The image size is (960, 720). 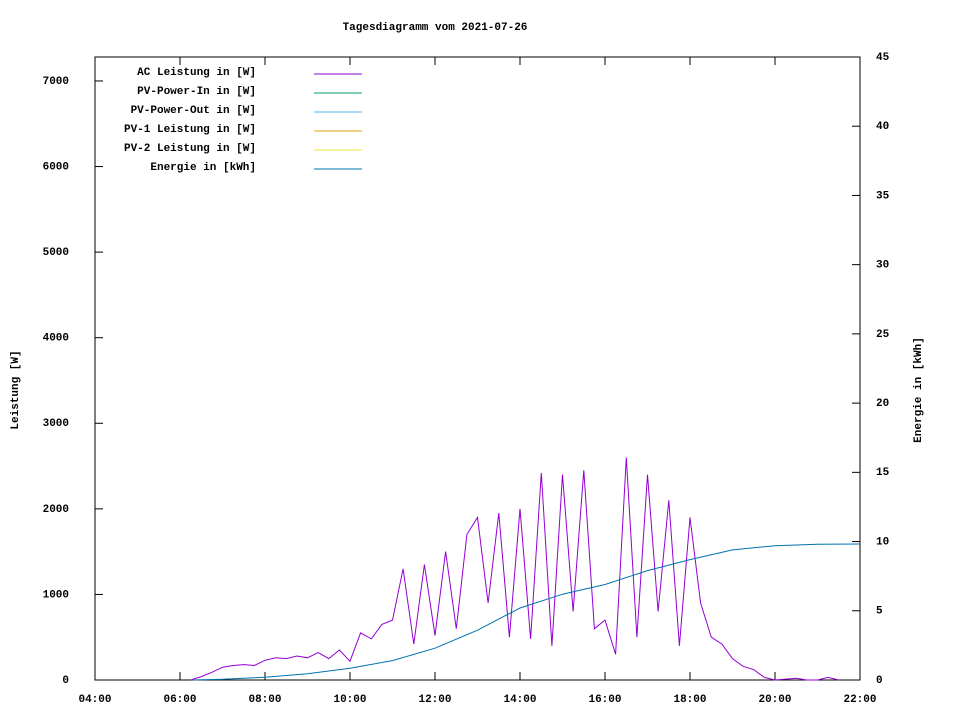 What do you see at coordinates (879, 681) in the screenshot?
I see `y2-tick-label: 0` at bounding box center [879, 681].